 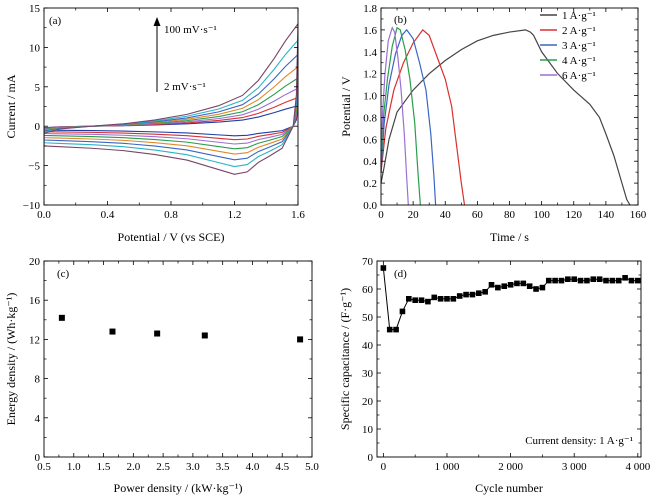 What do you see at coordinates (11, 359) in the screenshot?
I see `y-axis-label: Energy density / (Wh·kg⁻¹)` at bounding box center [11, 359].